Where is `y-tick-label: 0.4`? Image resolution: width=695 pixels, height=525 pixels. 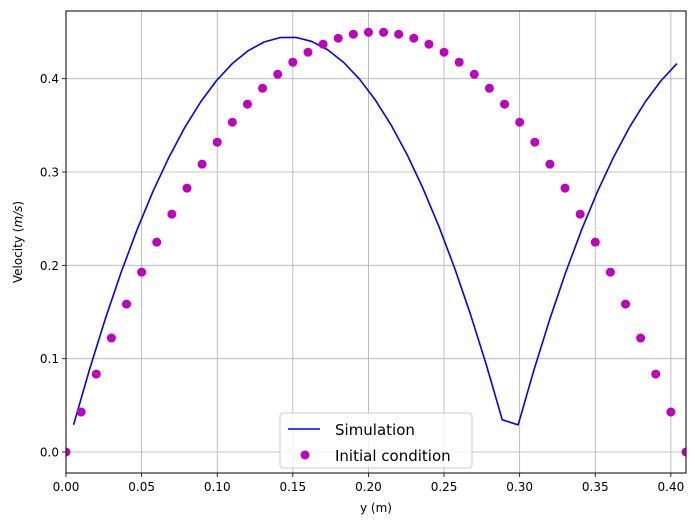 y-tick-label: 0.4 is located at coordinates (49, 79).